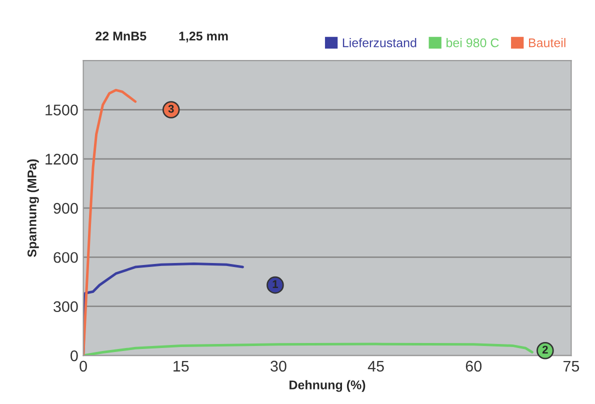 The height and width of the screenshot is (404, 595). Describe the element at coordinates (62, 110) in the screenshot. I see `y-tick-label: 1500` at that location.